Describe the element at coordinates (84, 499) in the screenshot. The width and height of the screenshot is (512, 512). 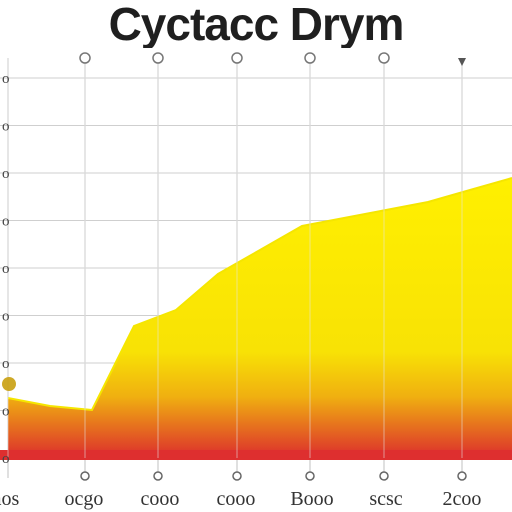
I see `x-tick-label: ocgo` at that location.